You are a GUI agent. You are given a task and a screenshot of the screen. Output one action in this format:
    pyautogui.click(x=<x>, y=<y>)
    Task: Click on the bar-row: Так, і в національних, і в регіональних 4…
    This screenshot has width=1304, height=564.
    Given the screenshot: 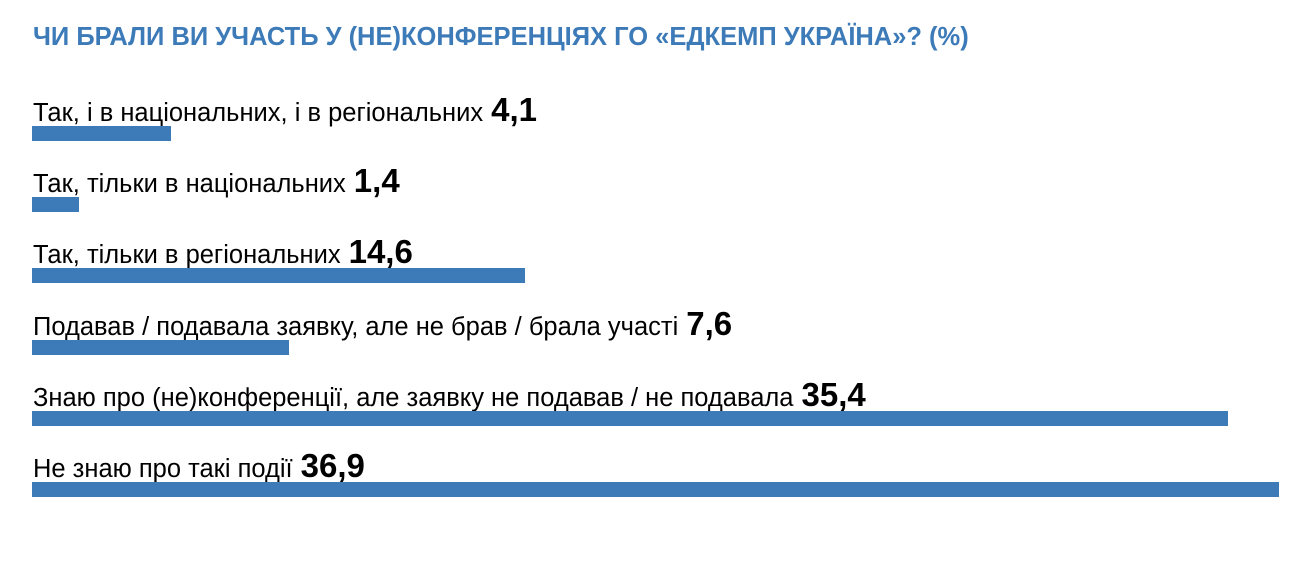 What is the action you would take?
    pyautogui.click(x=652, y=123)
    